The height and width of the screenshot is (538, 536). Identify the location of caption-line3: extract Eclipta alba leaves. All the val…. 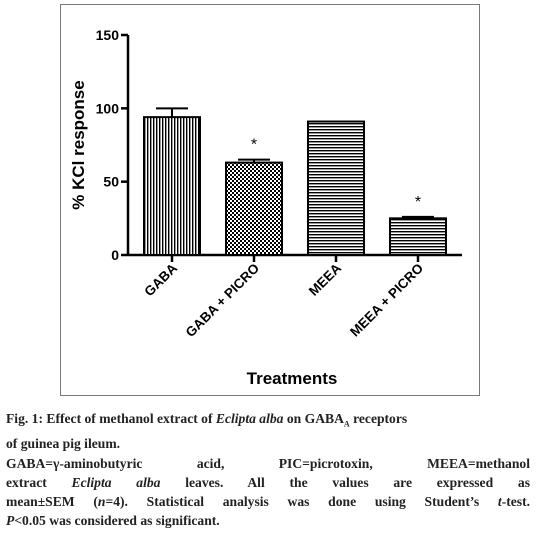
(268, 482).